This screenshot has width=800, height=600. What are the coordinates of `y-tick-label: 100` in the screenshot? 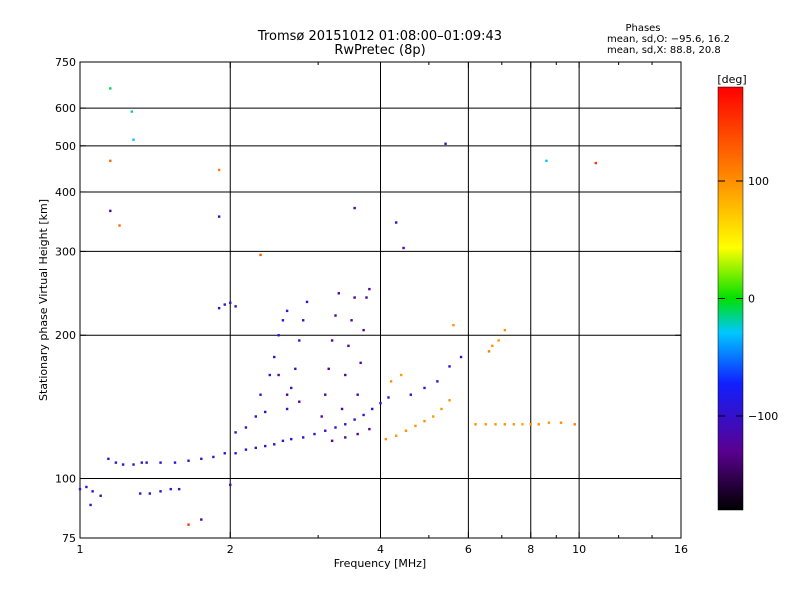 It's located at (65, 479).